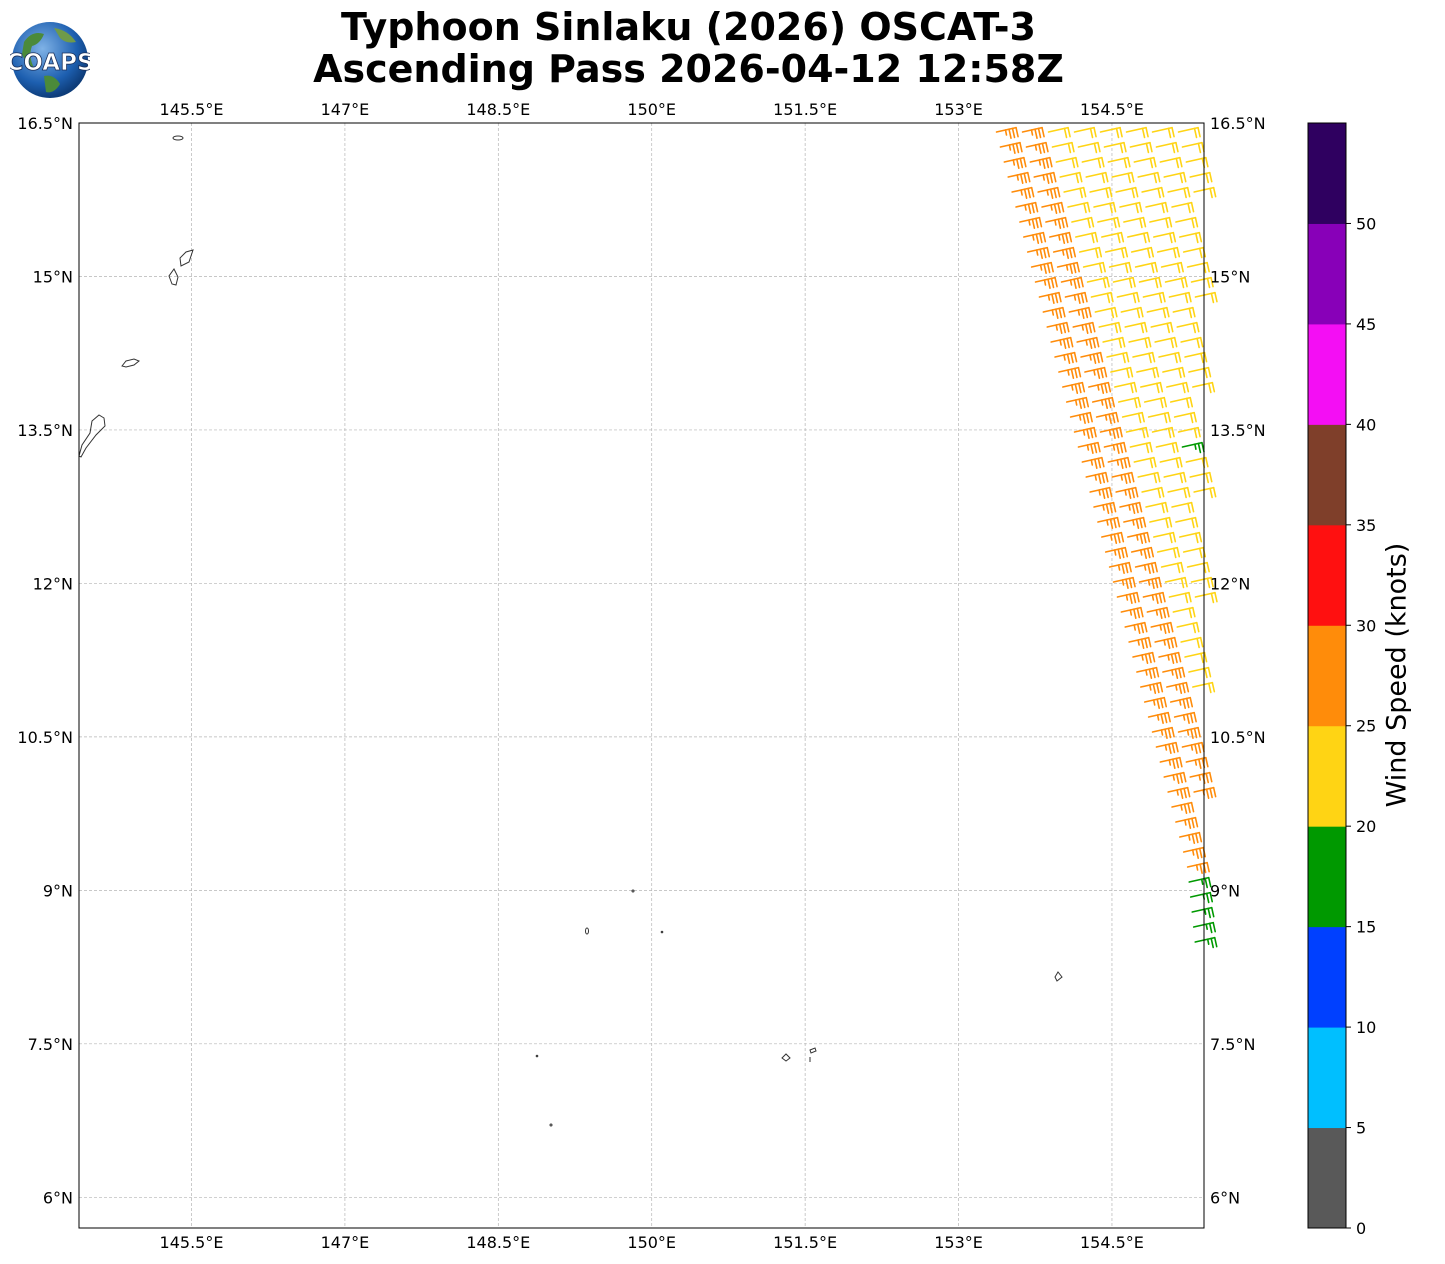  I want to click on lon-tick-top-3: 150°E, so click(651, 109).